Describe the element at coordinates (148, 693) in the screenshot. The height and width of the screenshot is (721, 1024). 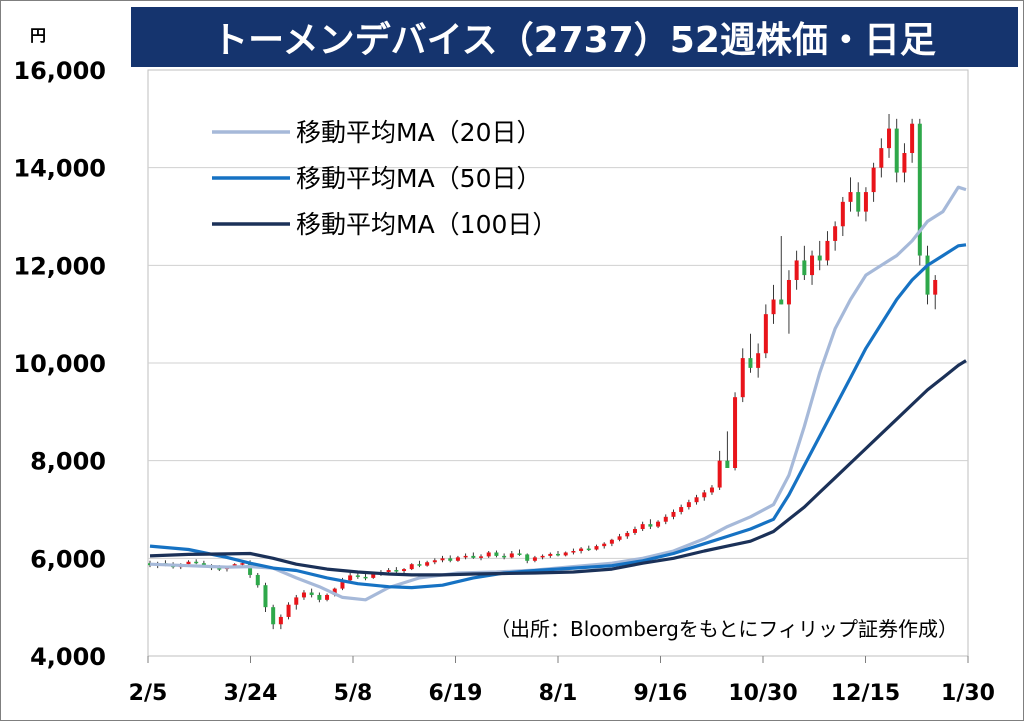
I see `x-tick-label: 2/5` at that location.